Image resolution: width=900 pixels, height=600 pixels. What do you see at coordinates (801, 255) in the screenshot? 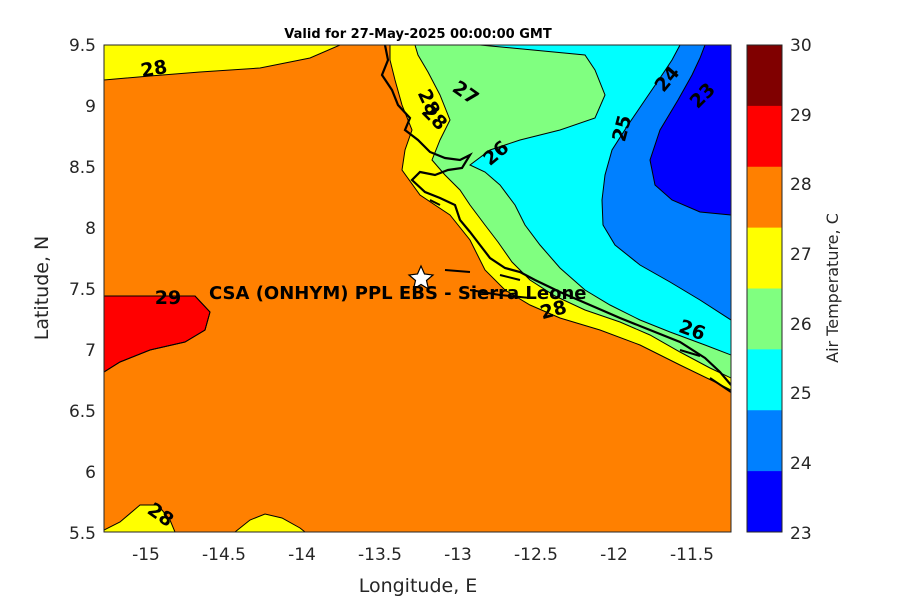
I see `colorbar-tick: 27` at bounding box center [801, 255].